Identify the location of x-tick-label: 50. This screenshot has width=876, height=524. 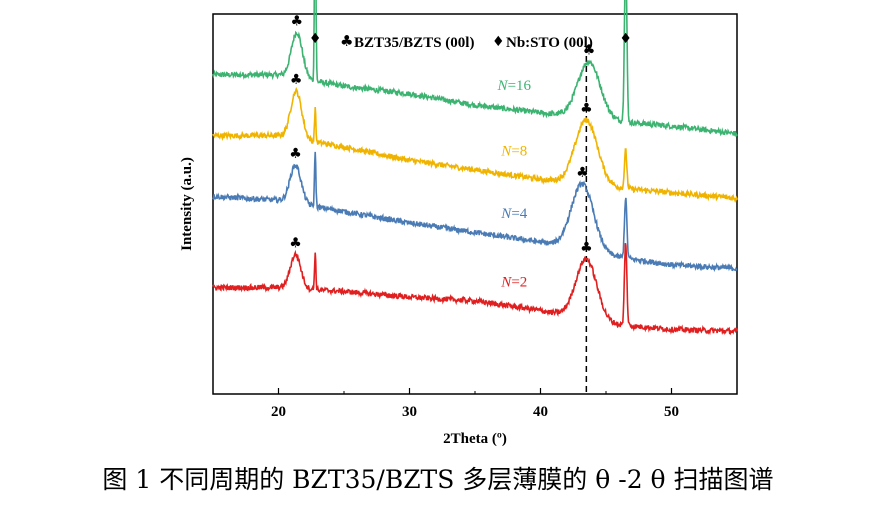
(671, 412).